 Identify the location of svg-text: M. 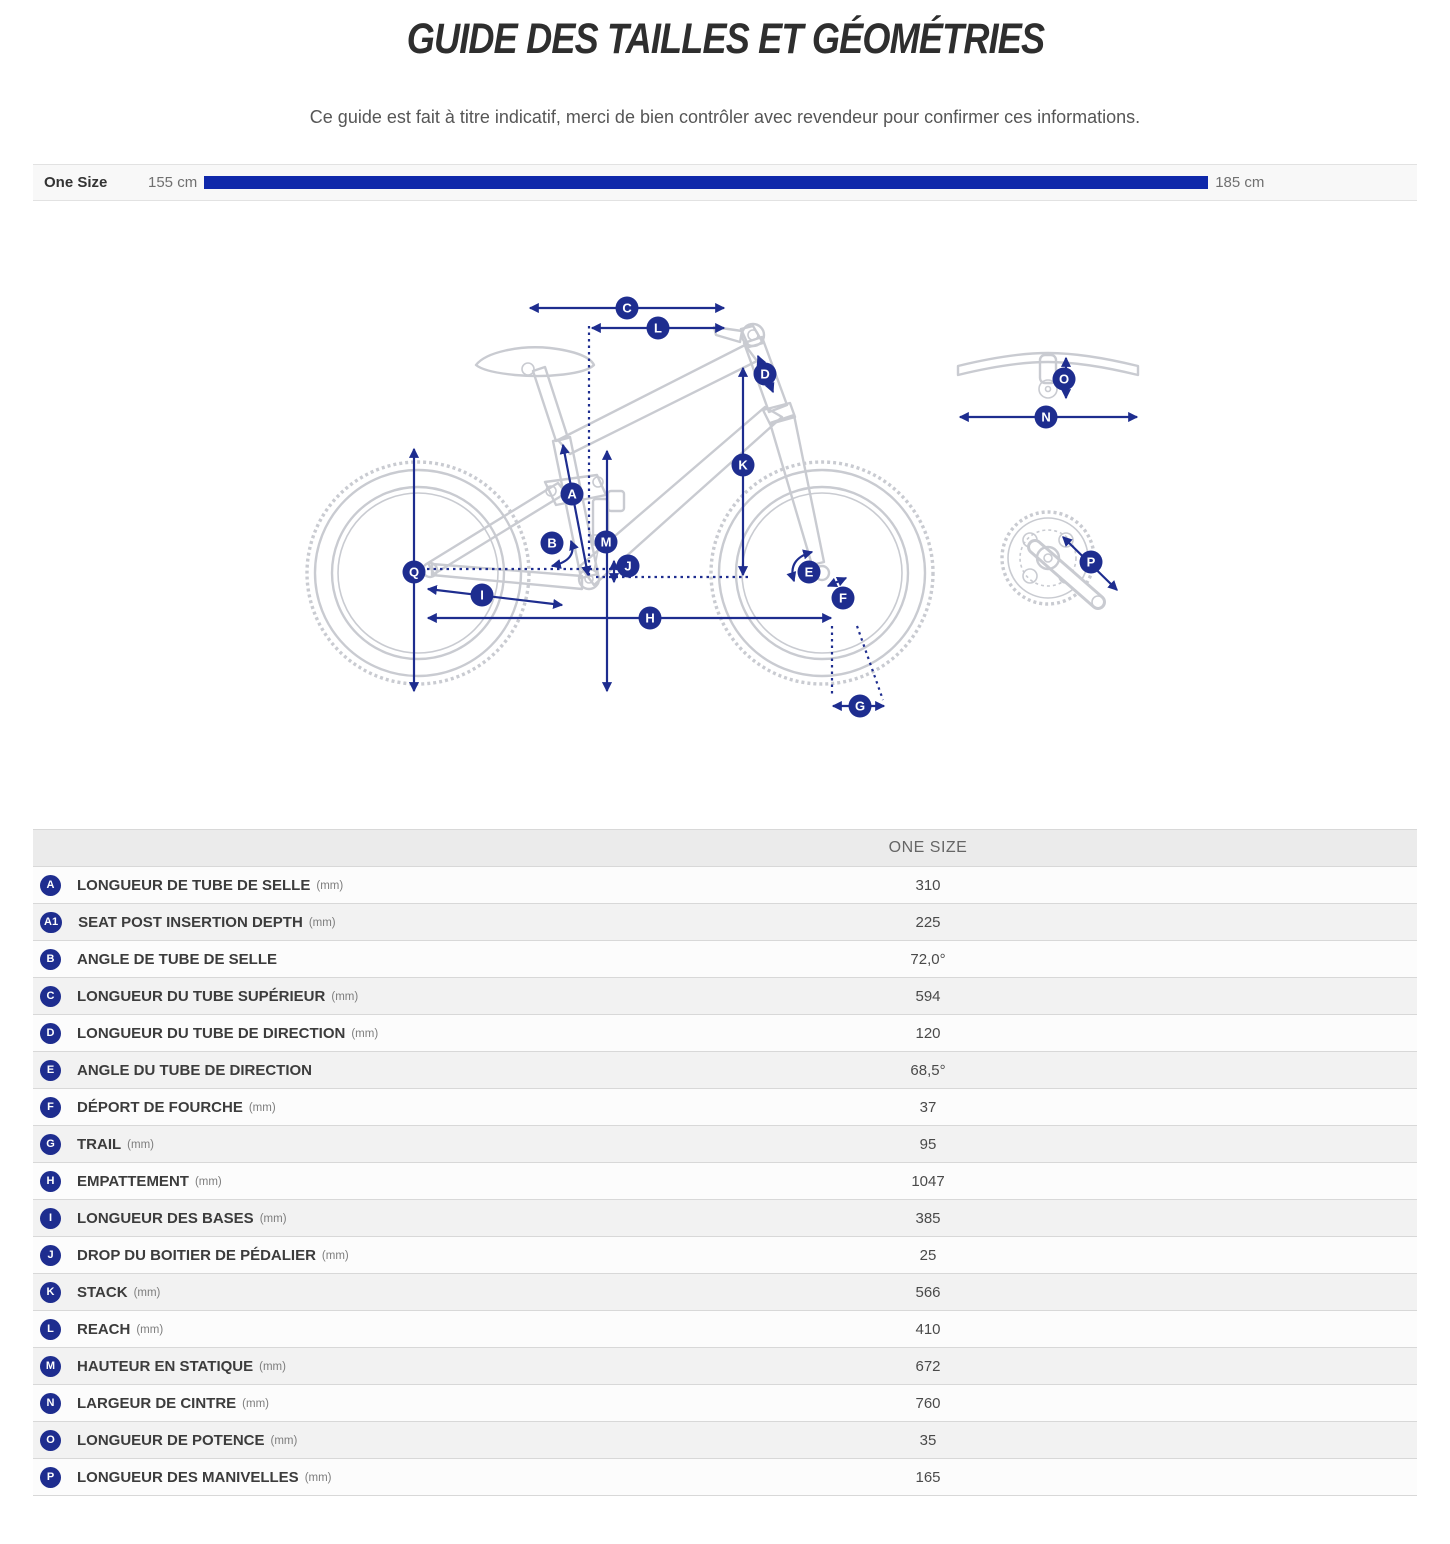
(606, 542).